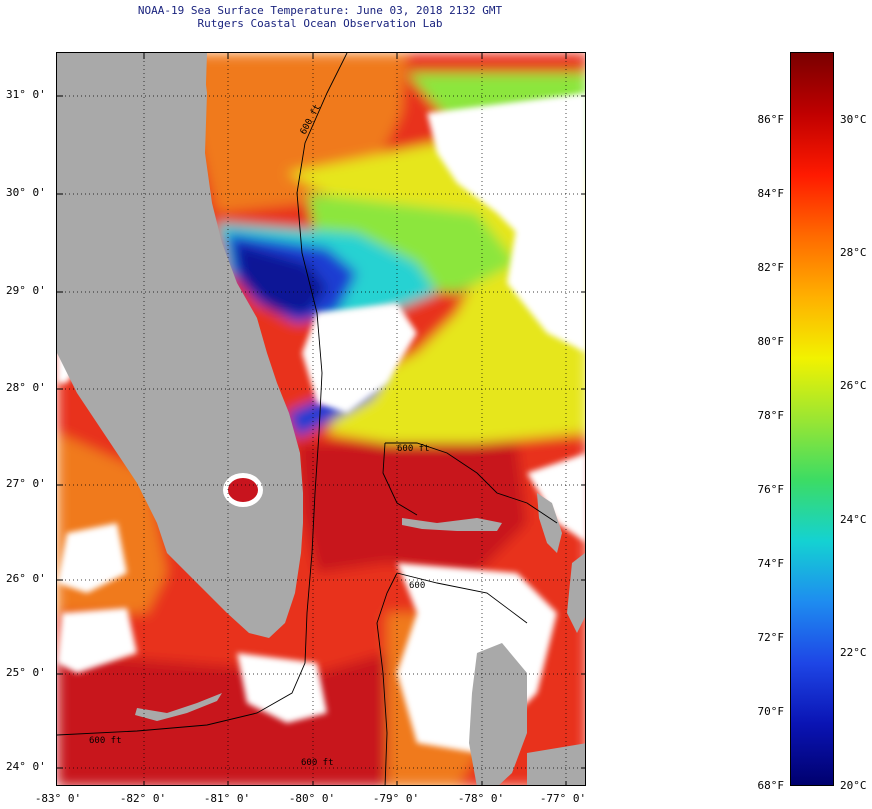 The height and width of the screenshot is (809, 872). I want to click on colorbar-label-84f: 84°F, so click(771, 193).